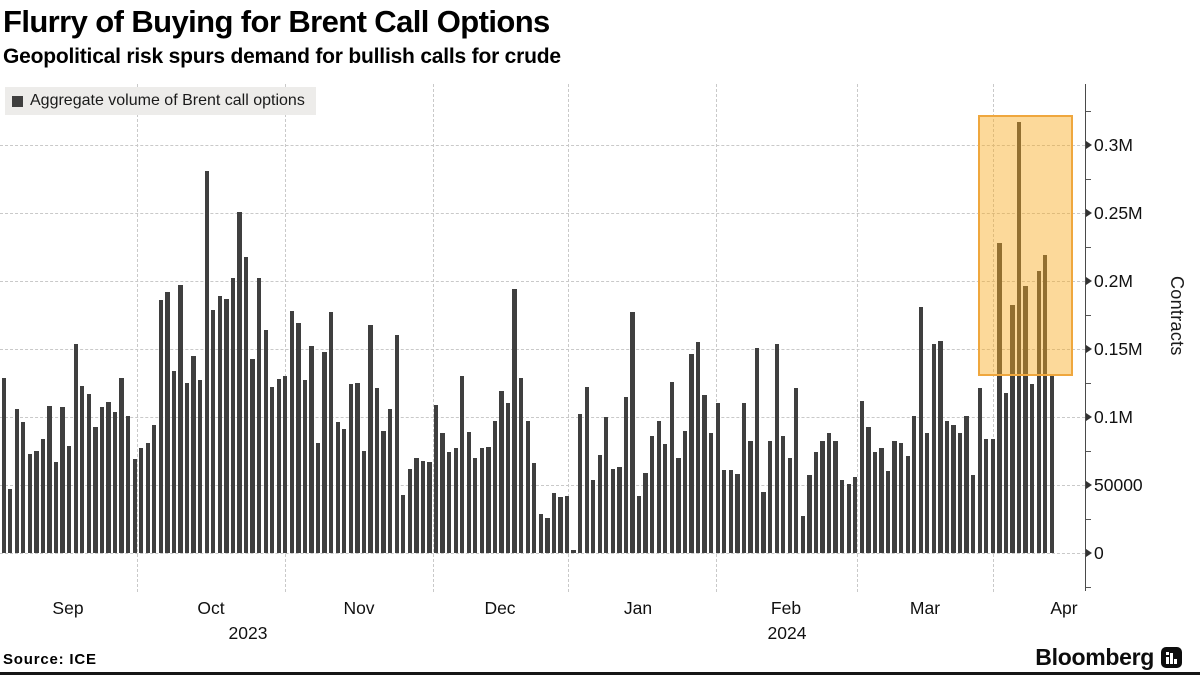 The height and width of the screenshot is (675, 1200). Describe the element at coordinates (1113, 417) in the screenshot. I see `y-axis-tick-label: 0.1M` at that location.